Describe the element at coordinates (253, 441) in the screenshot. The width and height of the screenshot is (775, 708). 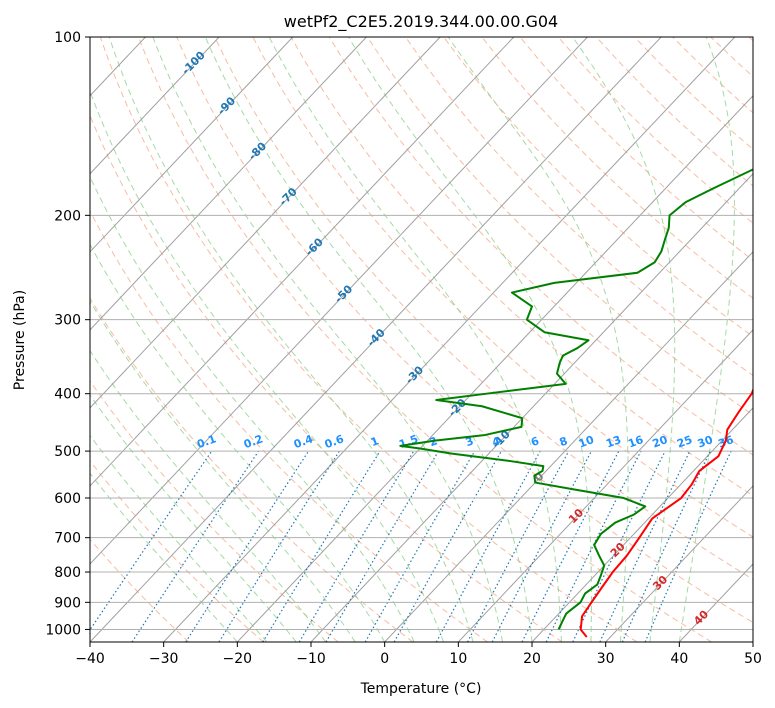
I see `mixing-ratio-label: 0.2` at that location.